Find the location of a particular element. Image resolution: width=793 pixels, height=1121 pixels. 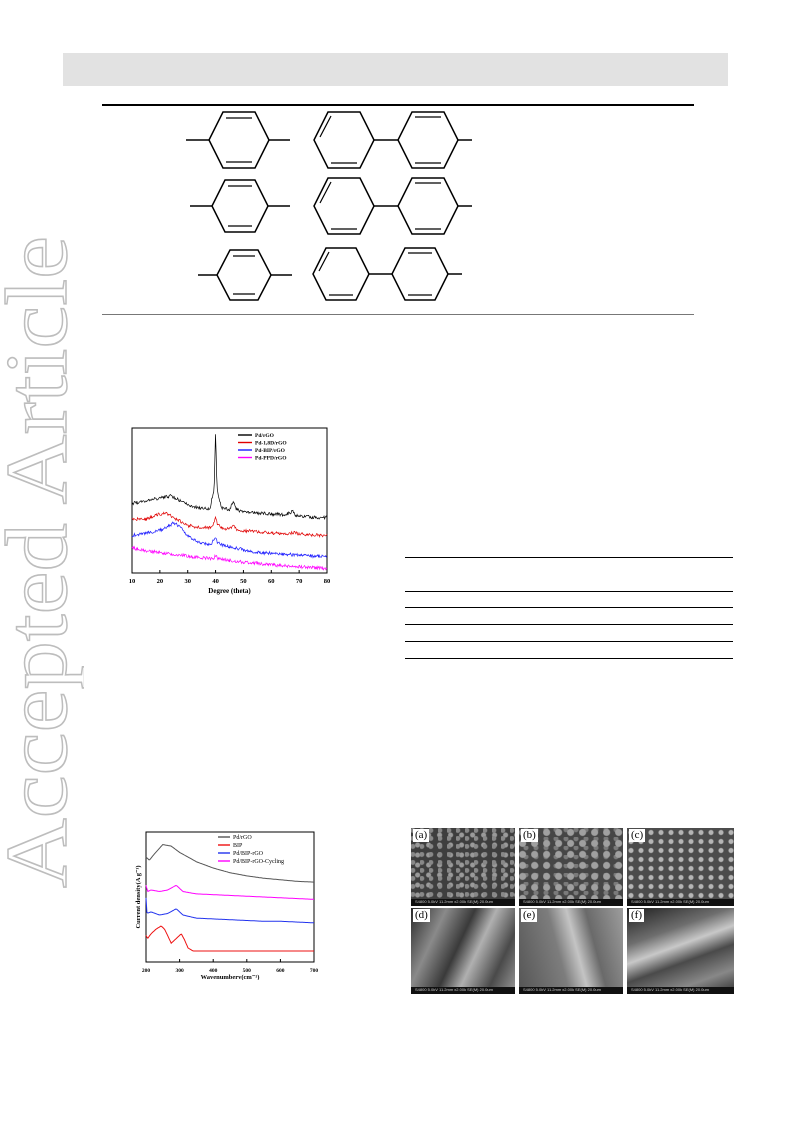

x-tick-label-7: 80 is located at coordinates (327, 581).